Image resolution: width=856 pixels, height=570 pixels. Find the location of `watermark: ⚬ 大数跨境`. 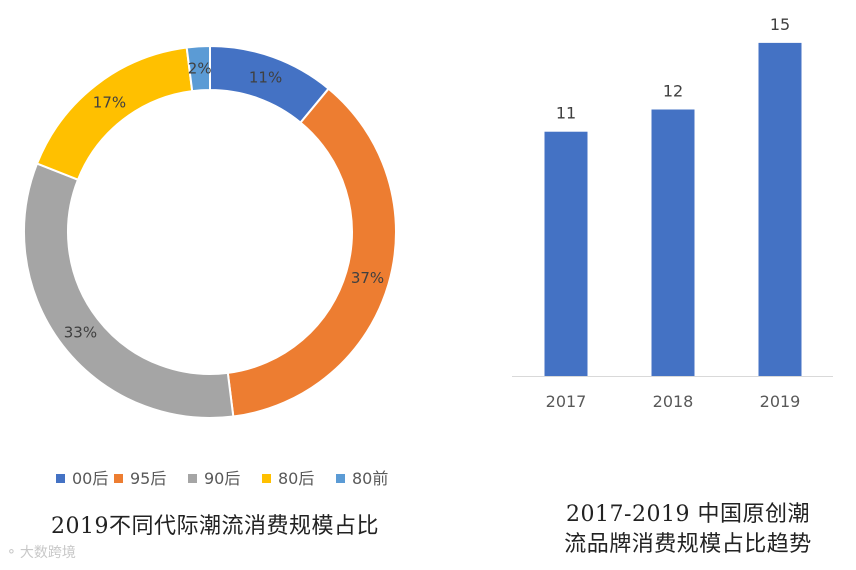

watermark: ⚬ 大数跨境 is located at coordinates (41, 552).